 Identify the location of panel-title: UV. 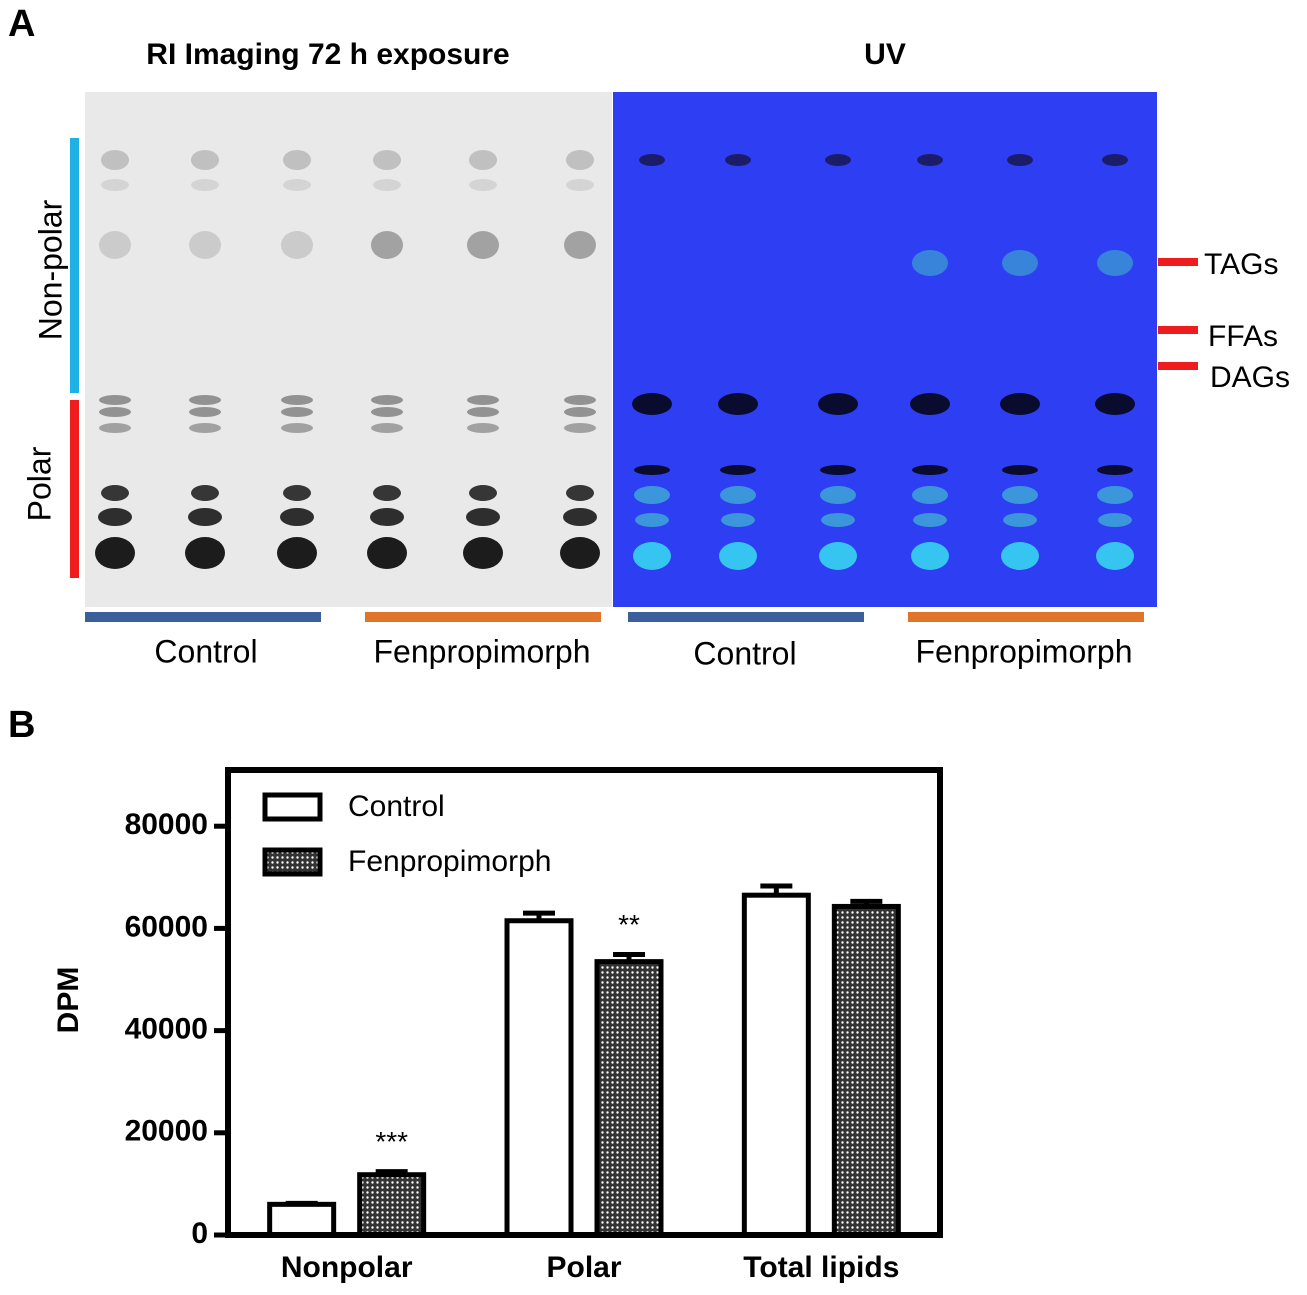
(885, 54).